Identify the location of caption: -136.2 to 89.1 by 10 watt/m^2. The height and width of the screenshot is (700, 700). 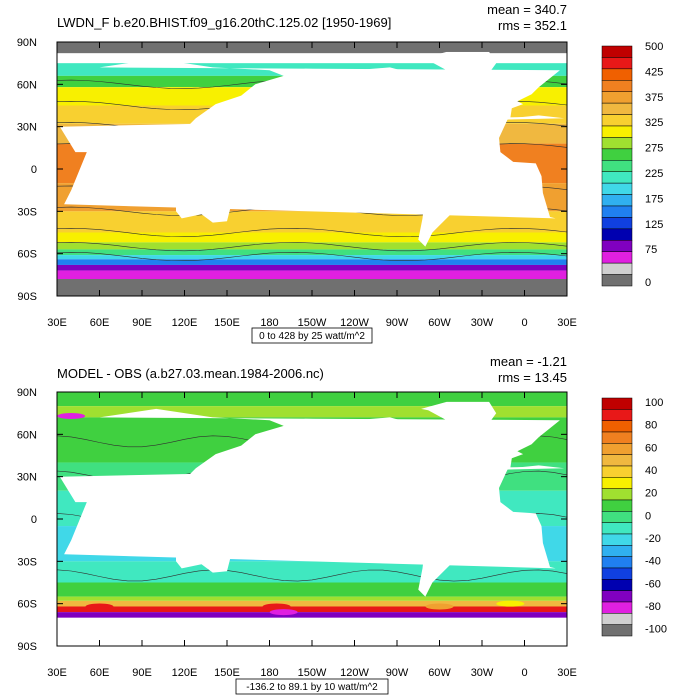
(312, 686).